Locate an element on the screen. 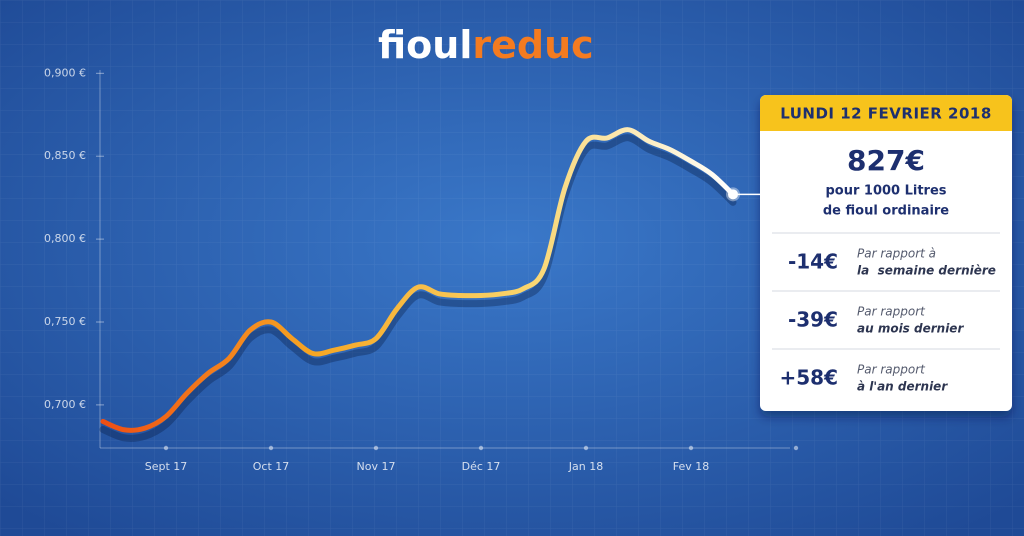 This screenshot has height=536, width=1024. x-tick-label: Fev 18 is located at coordinates (691, 466).